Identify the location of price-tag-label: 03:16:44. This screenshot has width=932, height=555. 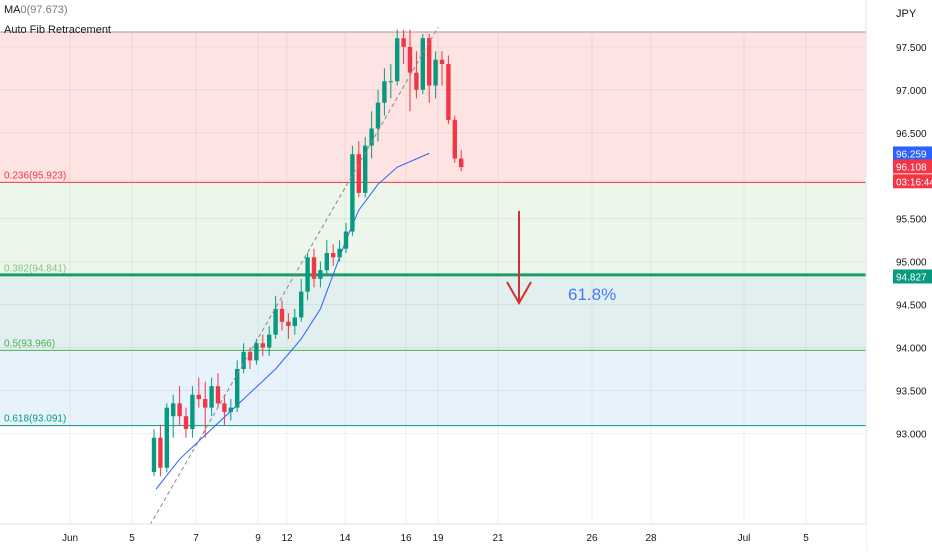
(914, 182).